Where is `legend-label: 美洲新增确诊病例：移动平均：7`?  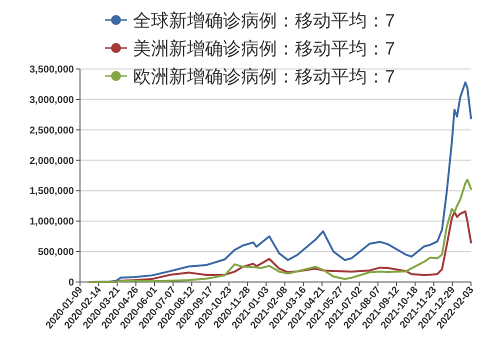 legend-label: 美洲新增确诊病例：移动平均：7 is located at coordinates (264, 48).